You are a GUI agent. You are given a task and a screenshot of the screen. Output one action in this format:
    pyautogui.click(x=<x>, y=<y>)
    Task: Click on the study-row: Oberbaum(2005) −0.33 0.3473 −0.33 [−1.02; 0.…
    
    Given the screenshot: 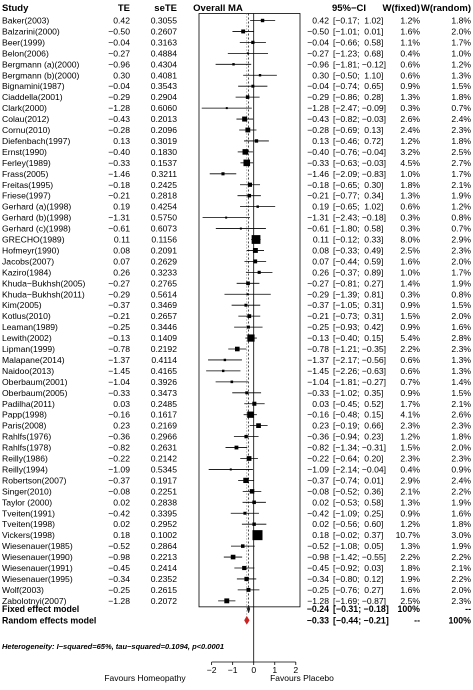 What is the action you would take?
    pyautogui.click(x=236, y=393)
    